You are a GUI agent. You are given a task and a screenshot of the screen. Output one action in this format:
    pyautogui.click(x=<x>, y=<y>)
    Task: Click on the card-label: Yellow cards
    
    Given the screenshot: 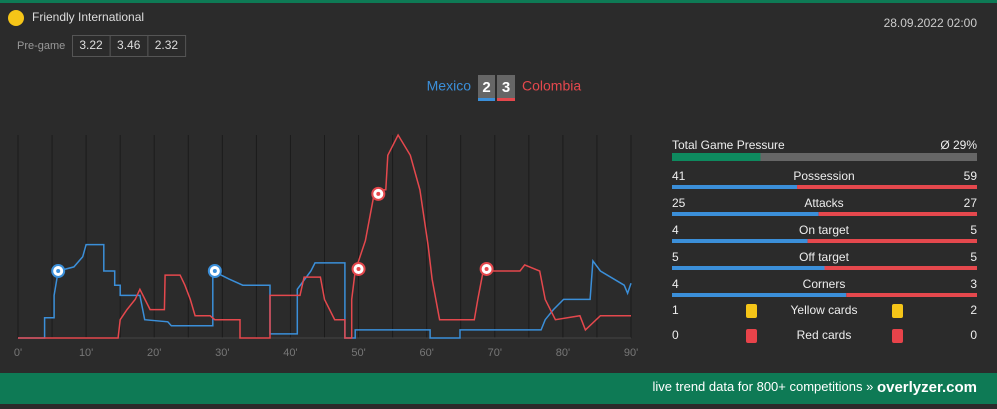 What is the action you would take?
    pyautogui.click(x=824, y=310)
    